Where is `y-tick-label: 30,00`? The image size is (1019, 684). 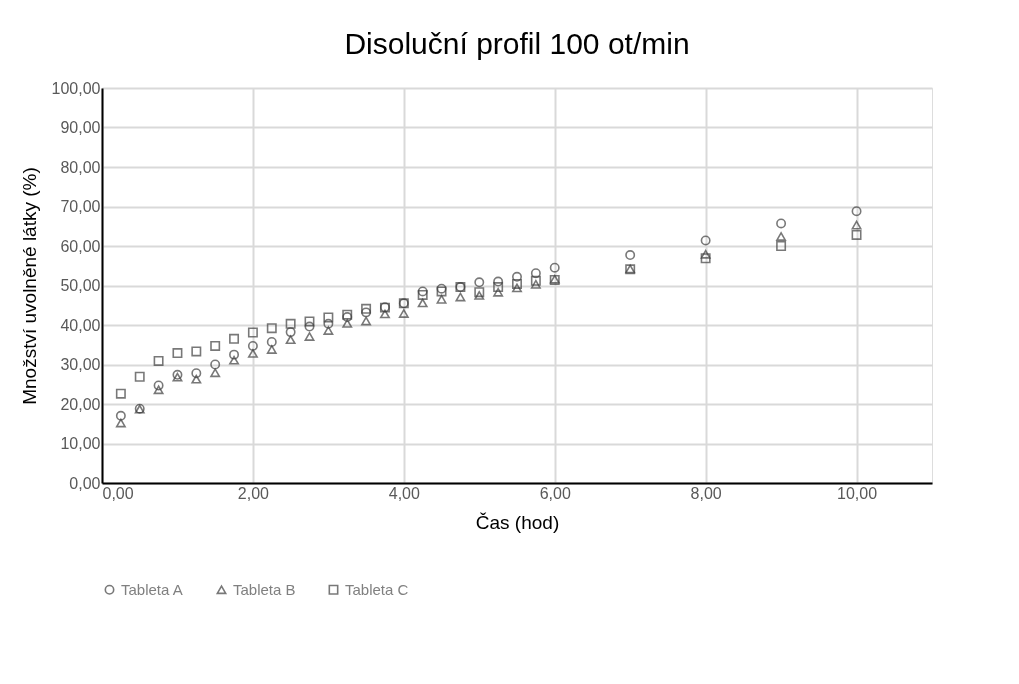
y-tick-label: 30,00 is located at coordinates (80, 364).